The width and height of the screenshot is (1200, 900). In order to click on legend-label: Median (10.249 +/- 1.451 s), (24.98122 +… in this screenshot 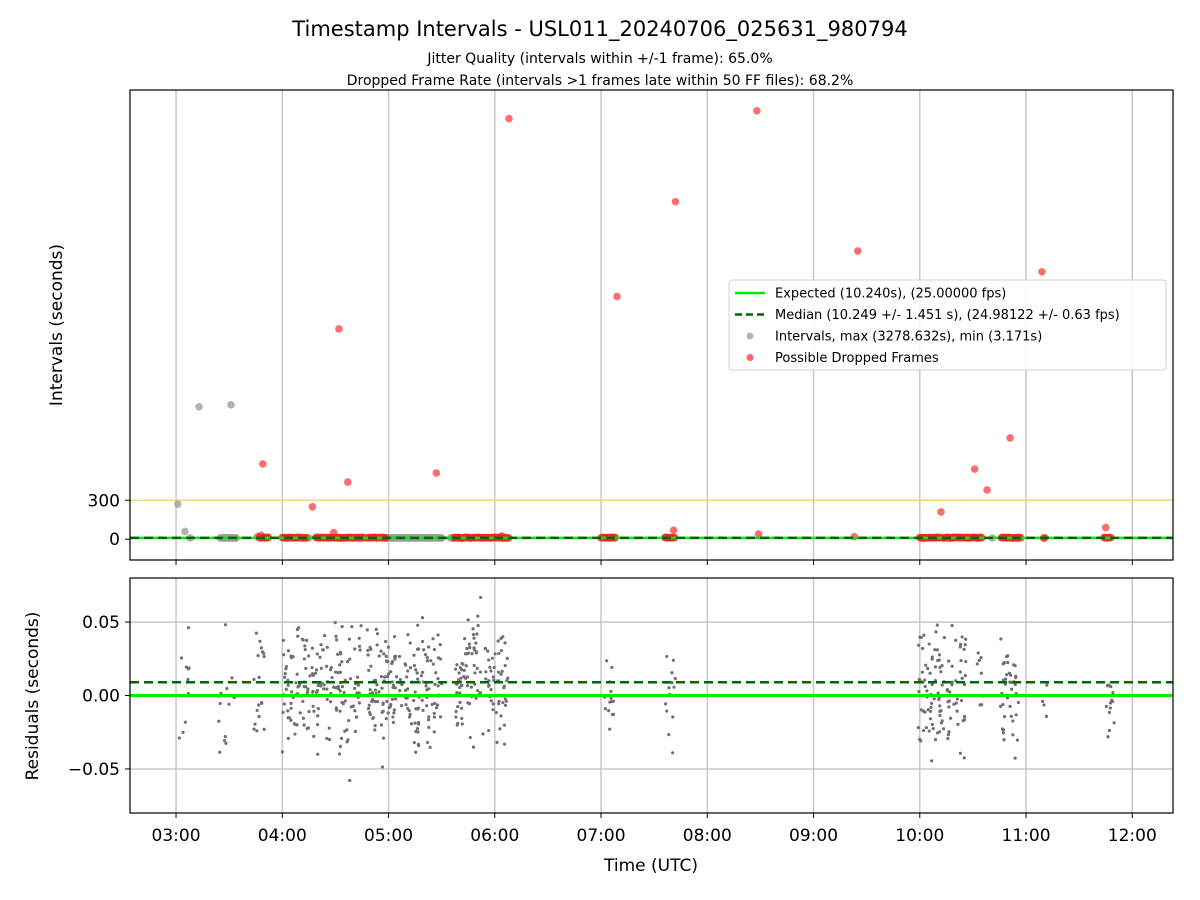, I will do `click(947, 315)`.